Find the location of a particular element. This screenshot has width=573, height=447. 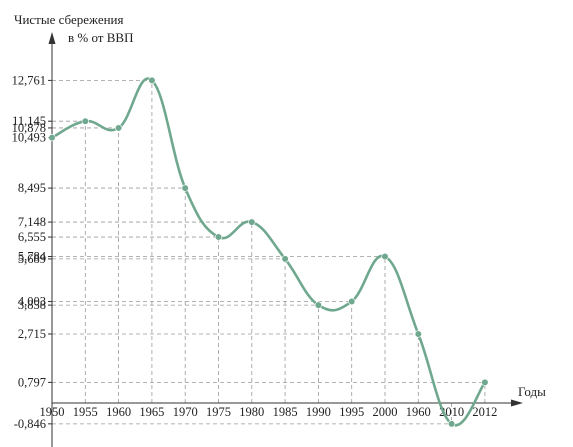

x-tick-label: 1975 is located at coordinates (218, 412).